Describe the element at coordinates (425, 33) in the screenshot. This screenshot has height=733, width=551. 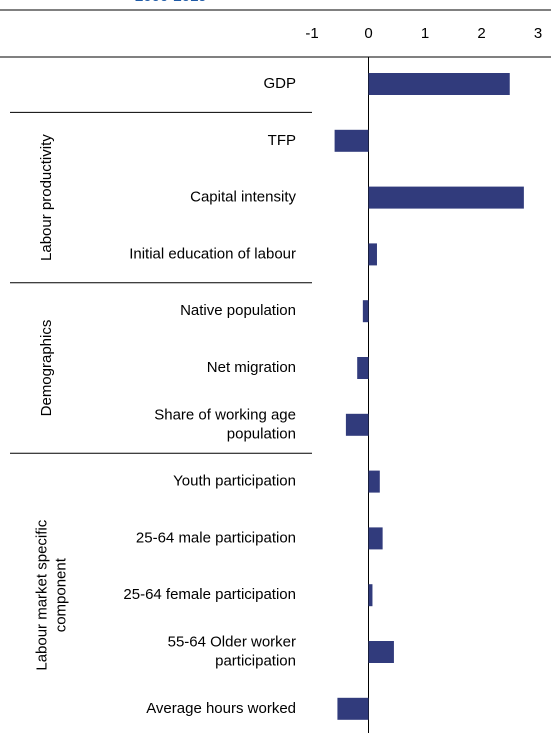
I see `x-tick-label: 1` at that location.